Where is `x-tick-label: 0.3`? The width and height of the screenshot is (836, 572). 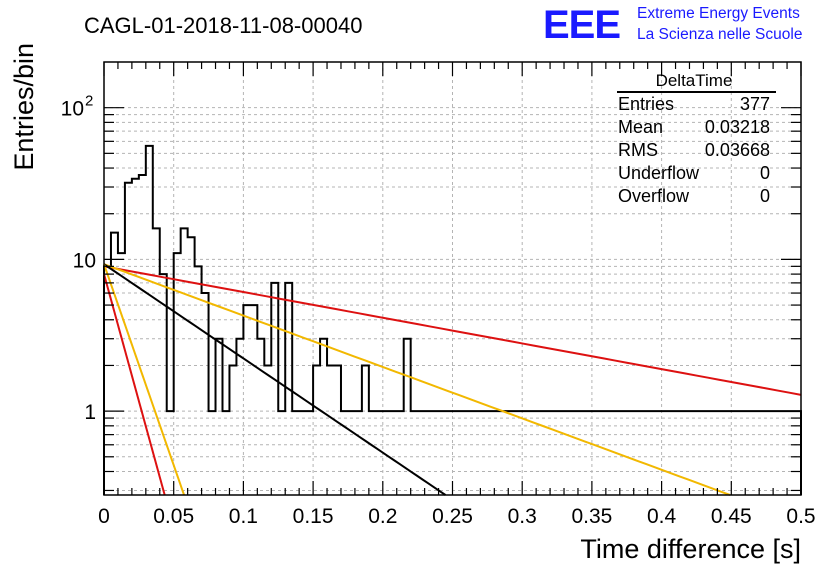 x-tick-label: 0.3 is located at coordinates (522, 516).